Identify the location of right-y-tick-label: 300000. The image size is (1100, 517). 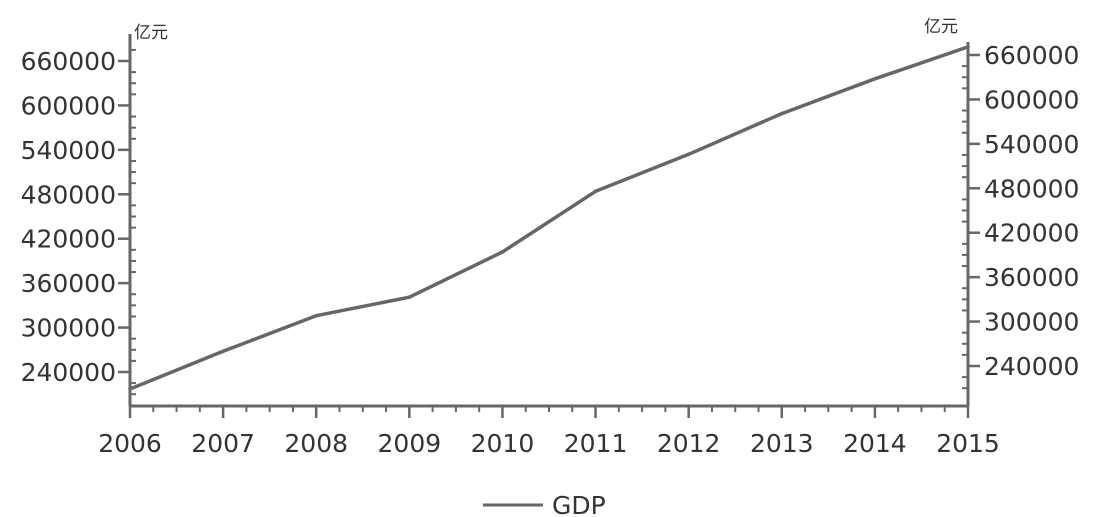
(1031, 322).